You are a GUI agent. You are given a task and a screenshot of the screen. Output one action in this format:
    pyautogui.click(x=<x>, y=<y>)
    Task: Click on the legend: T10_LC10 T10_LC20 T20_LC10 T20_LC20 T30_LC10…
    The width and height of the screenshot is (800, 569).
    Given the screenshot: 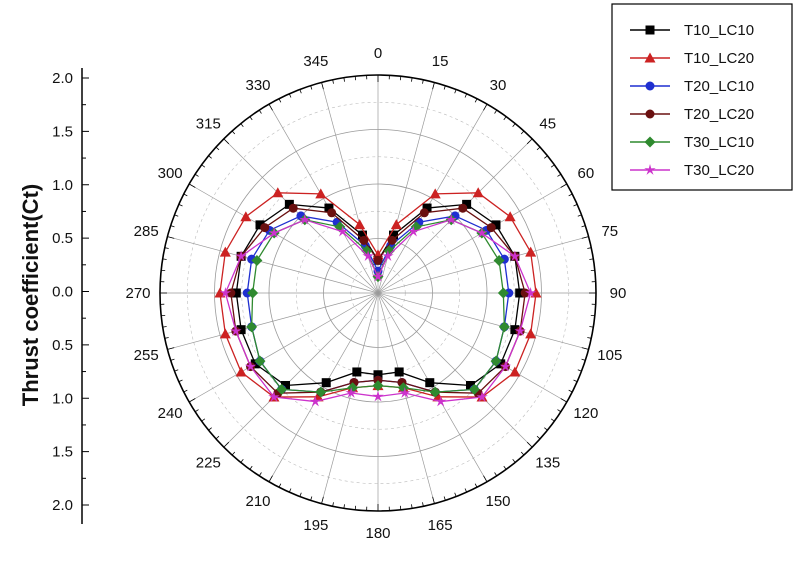 What is the action you would take?
    pyautogui.click(x=702, y=97)
    